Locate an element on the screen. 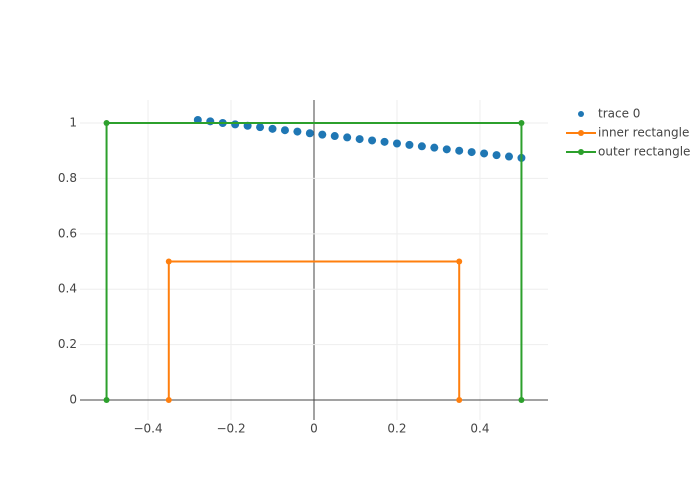 The height and width of the screenshot is (504, 700). y-tick-label: 1 is located at coordinates (73, 122).